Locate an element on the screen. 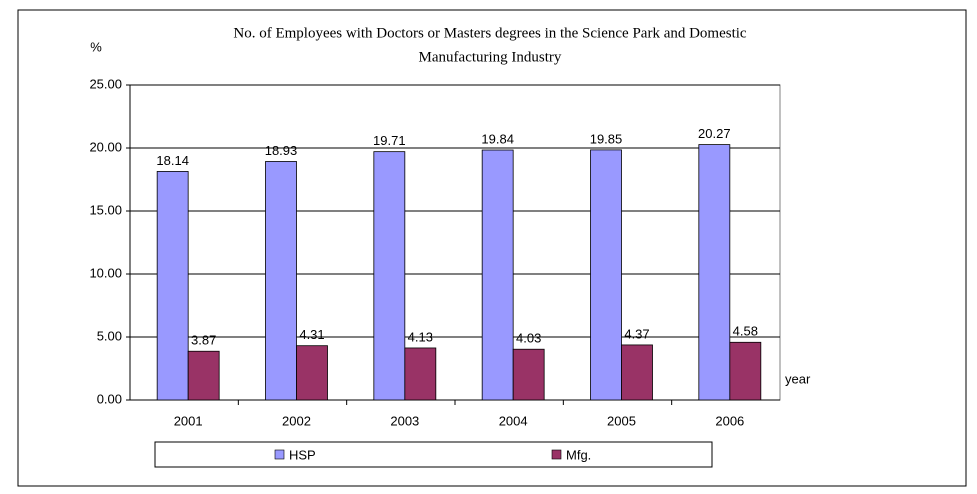 The width and height of the screenshot is (977, 494). y-axis-label: % is located at coordinates (96, 46).